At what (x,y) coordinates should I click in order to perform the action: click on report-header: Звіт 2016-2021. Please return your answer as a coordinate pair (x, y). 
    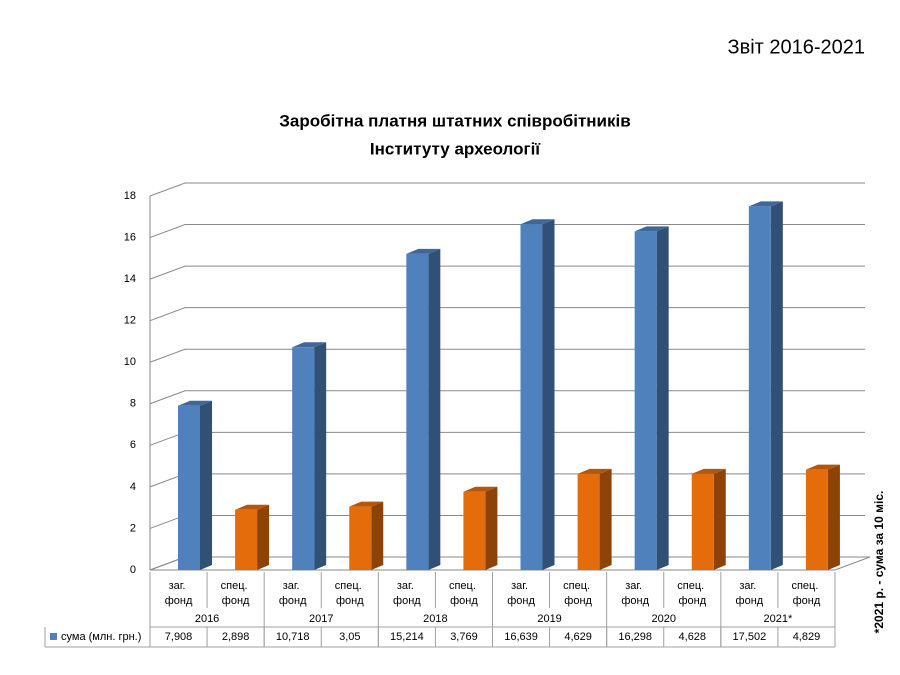
    Looking at the image, I should click on (796, 47).